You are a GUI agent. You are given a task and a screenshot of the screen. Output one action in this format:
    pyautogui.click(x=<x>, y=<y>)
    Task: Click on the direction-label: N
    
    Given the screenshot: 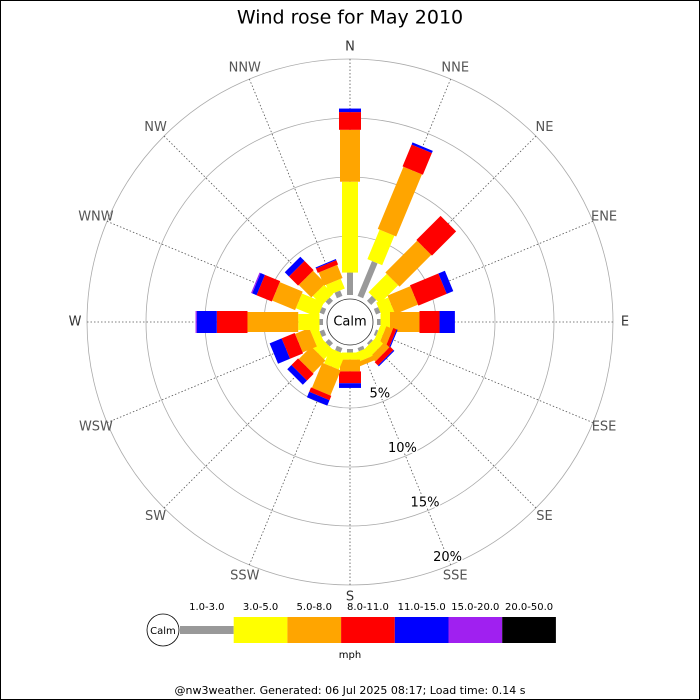 What is the action you would take?
    pyautogui.click(x=350, y=47)
    